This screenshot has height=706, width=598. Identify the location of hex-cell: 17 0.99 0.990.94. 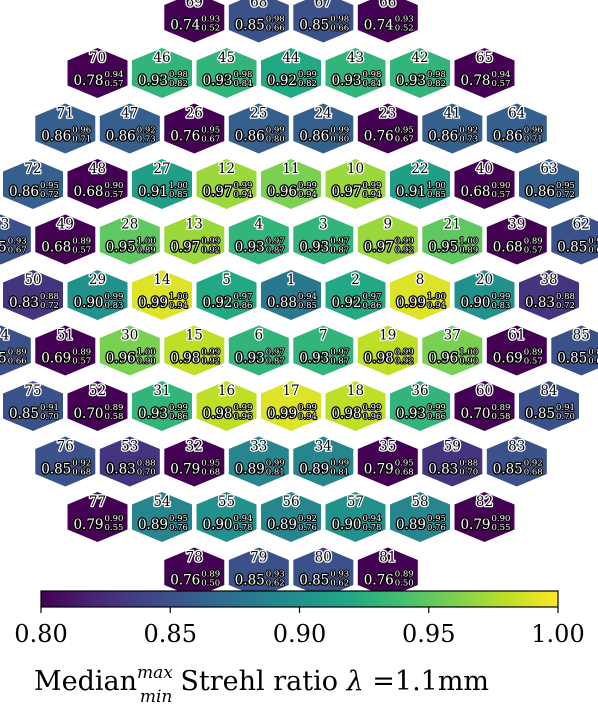
(291, 406).